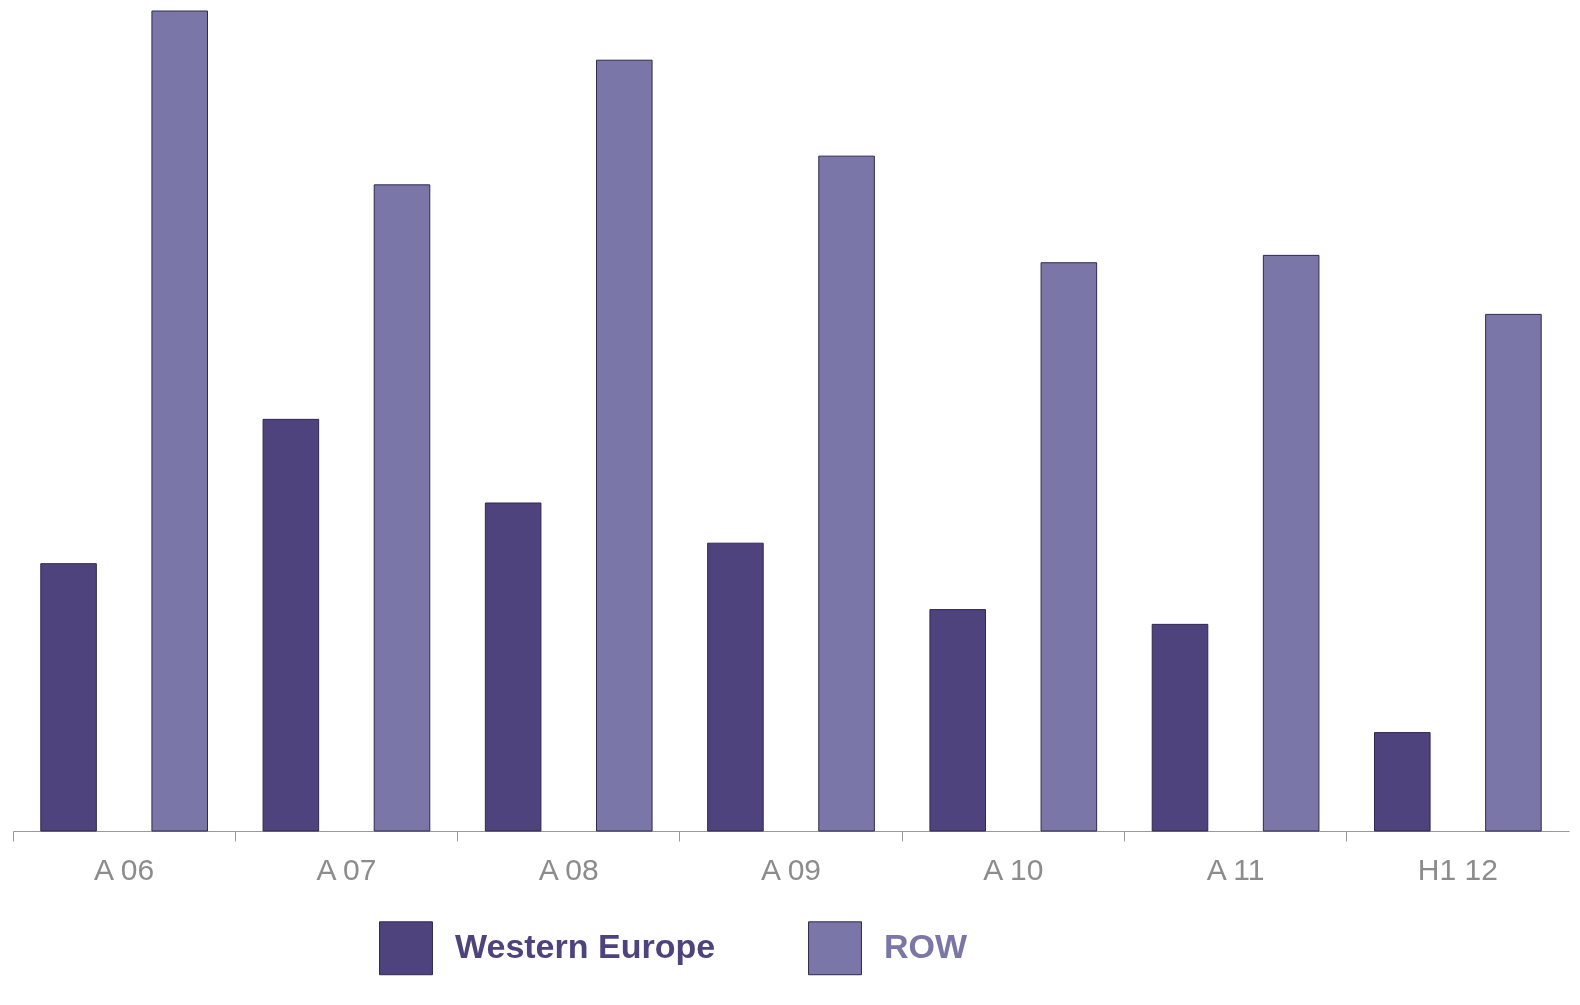 This screenshot has height=1005, width=1580. What do you see at coordinates (568, 869) in the screenshot?
I see `x-tick-label: A 08` at bounding box center [568, 869].